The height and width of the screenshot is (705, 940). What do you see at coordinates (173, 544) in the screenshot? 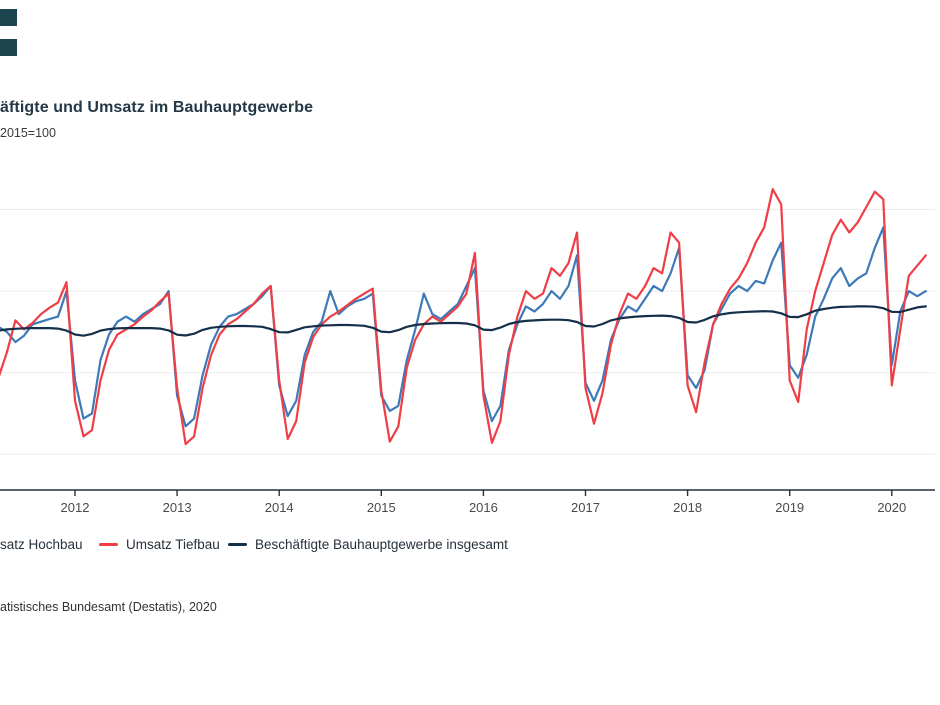
I see `legend-label: Umsatz Tiefbau` at bounding box center [173, 544].